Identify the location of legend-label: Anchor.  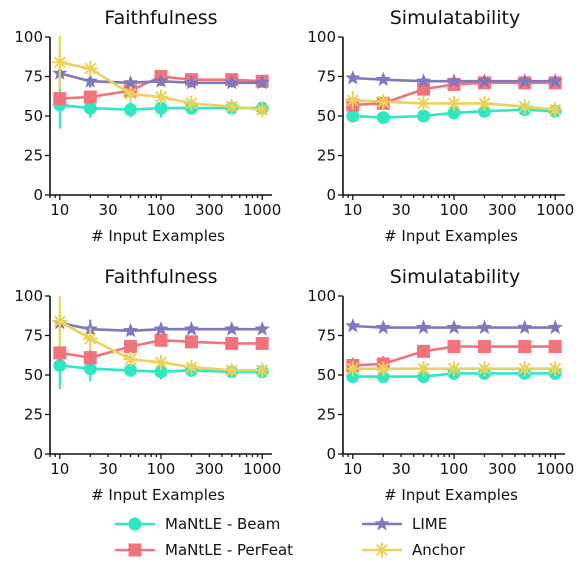
(439, 550).